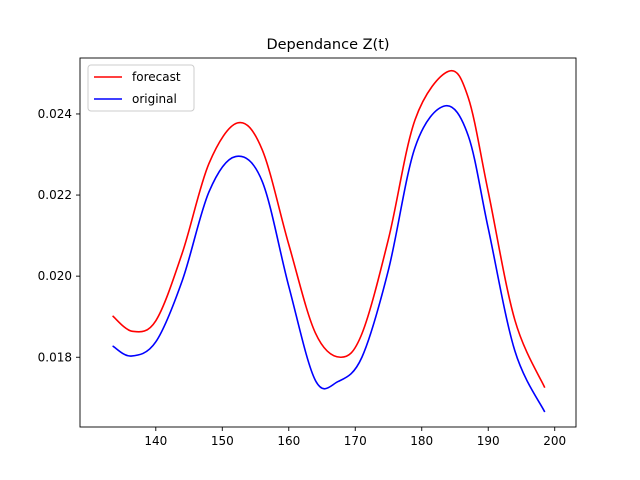 The height and width of the screenshot is (480, 640). What do you see at coordinates (488, 441) in the screenshot?
I see `x-tick-label: 190` at bounding box center [488, 441].